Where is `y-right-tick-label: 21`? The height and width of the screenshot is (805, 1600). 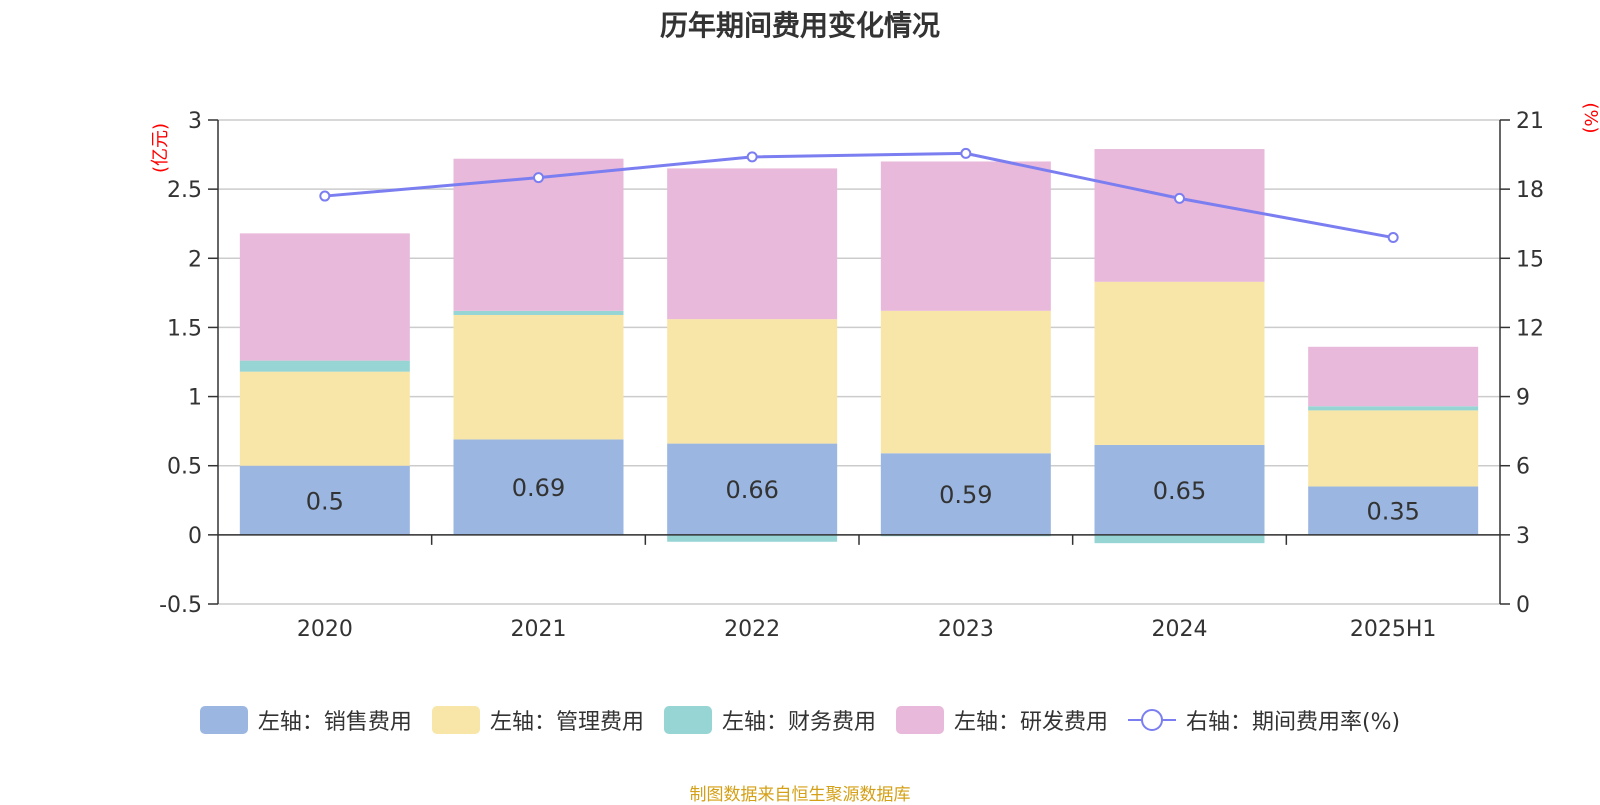 y-right-tick-label: 21 is located at coordinates (1530, 121).